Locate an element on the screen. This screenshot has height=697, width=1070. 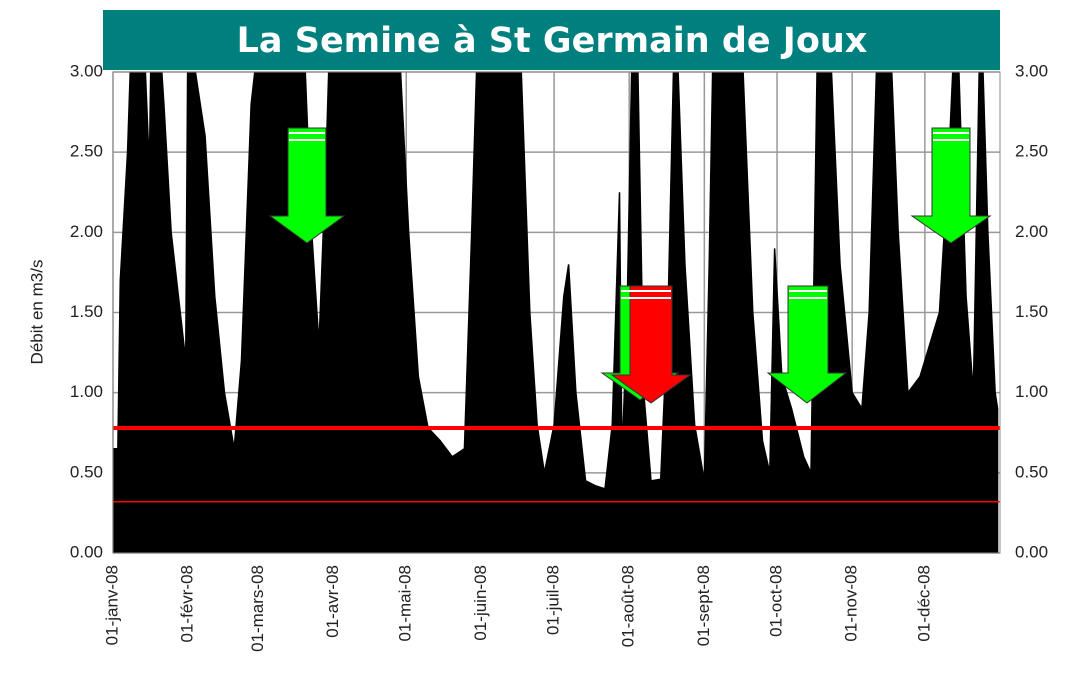
y-tick-label-right: 2.50 is located at coordinates (1031, 151).